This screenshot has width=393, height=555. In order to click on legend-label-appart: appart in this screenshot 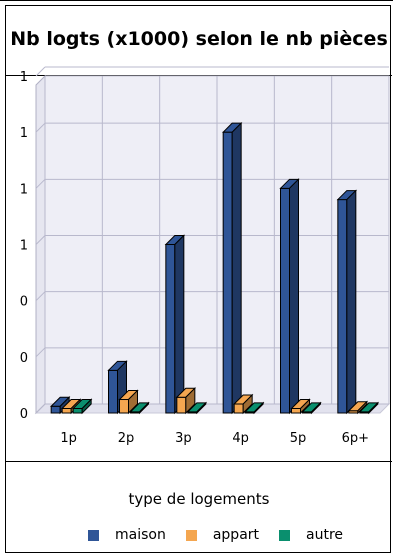, I will do `click(236, 535)`.